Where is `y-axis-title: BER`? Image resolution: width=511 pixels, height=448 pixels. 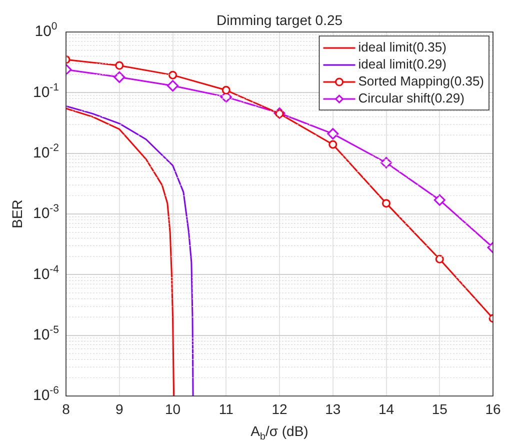
y-axis-title: BER is located at coordinates (16, 214).